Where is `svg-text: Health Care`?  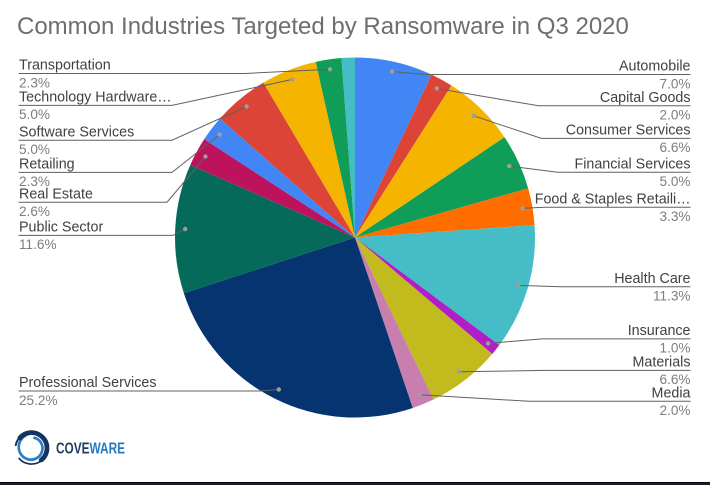 svg-text: Health Care is located at coordinates (652, 279).